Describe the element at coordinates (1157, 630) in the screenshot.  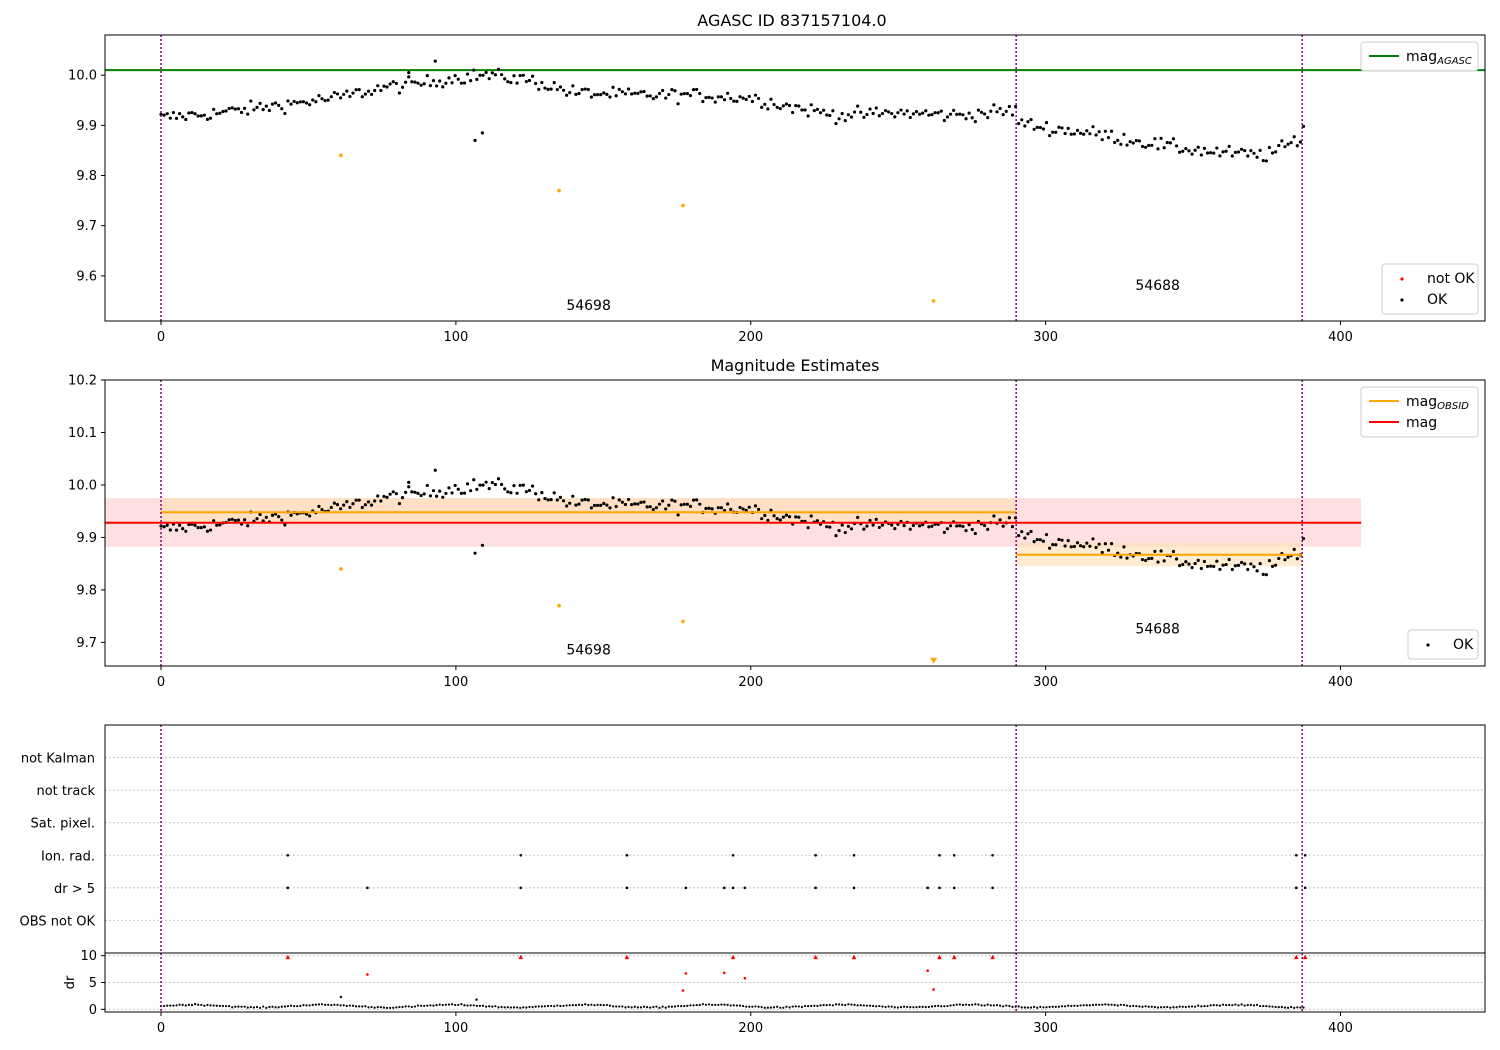
I see `obsid-annotation: 54688` at that location.